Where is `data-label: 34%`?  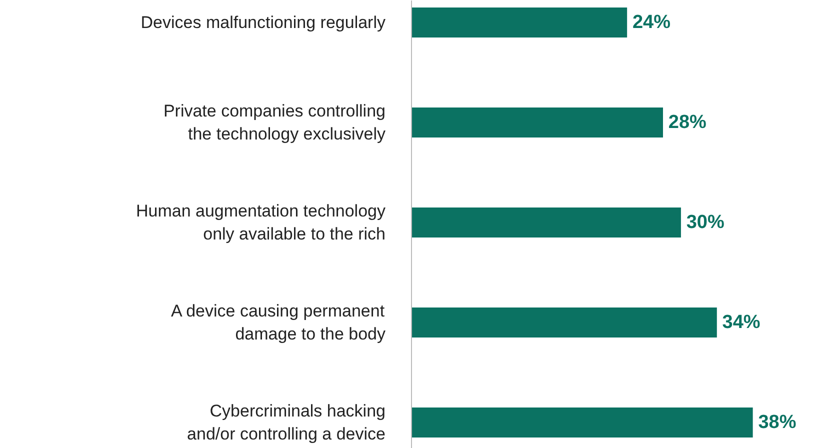 data-label: 34% is located at coordinates (741, 322).